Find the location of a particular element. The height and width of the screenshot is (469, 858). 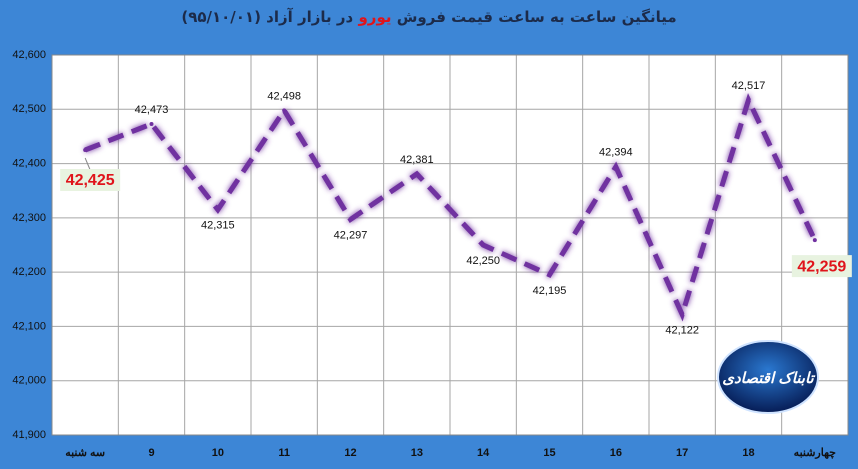

logo-badge is located at coordinates (768, 377).